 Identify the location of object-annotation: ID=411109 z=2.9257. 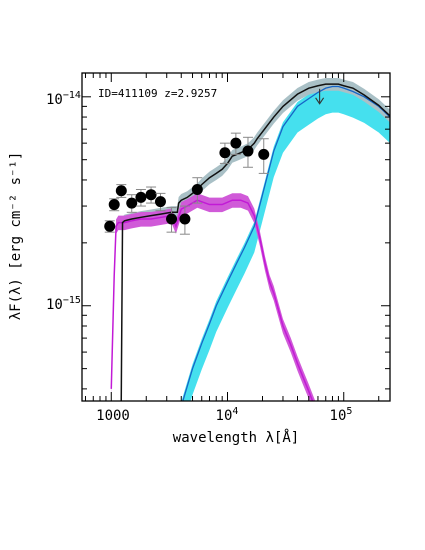
(157, 93).